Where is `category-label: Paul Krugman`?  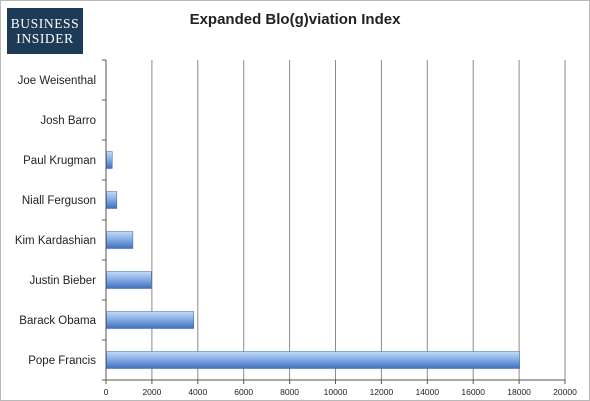 category-label: Paul Krugman is located at coordinates (59, 161).